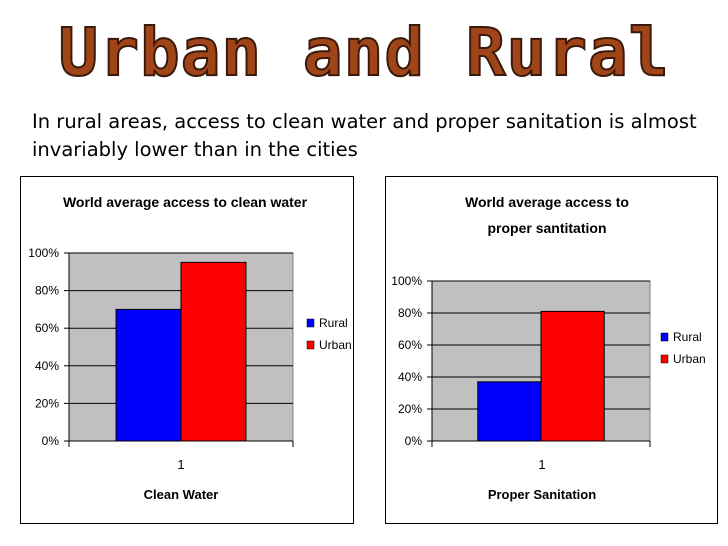  What do you see at coordinates (542, 494) in the screenshot?
I see `x-axis-label: Proper Sanitation` at bounding box center [542, 494].